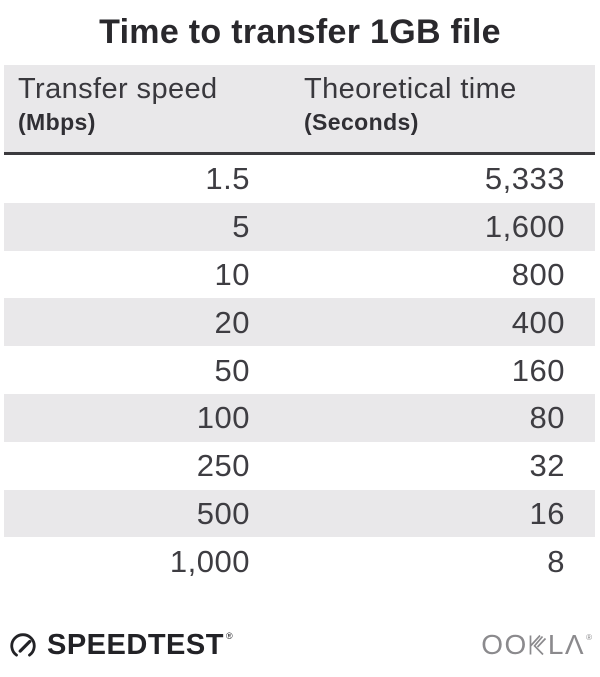  What do you see at coordinates (547, 418) in the screenshot?
I see `time-value: 80` at bounding box center [547, 418].